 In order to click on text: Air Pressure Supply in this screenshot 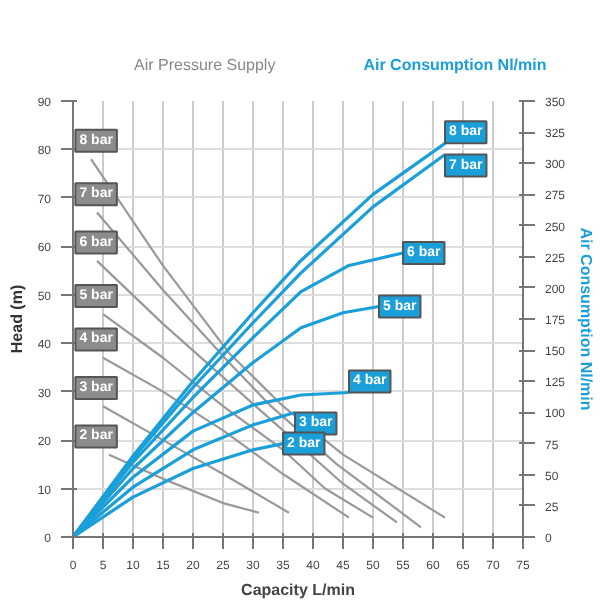, I will do `click(205, 65)`.